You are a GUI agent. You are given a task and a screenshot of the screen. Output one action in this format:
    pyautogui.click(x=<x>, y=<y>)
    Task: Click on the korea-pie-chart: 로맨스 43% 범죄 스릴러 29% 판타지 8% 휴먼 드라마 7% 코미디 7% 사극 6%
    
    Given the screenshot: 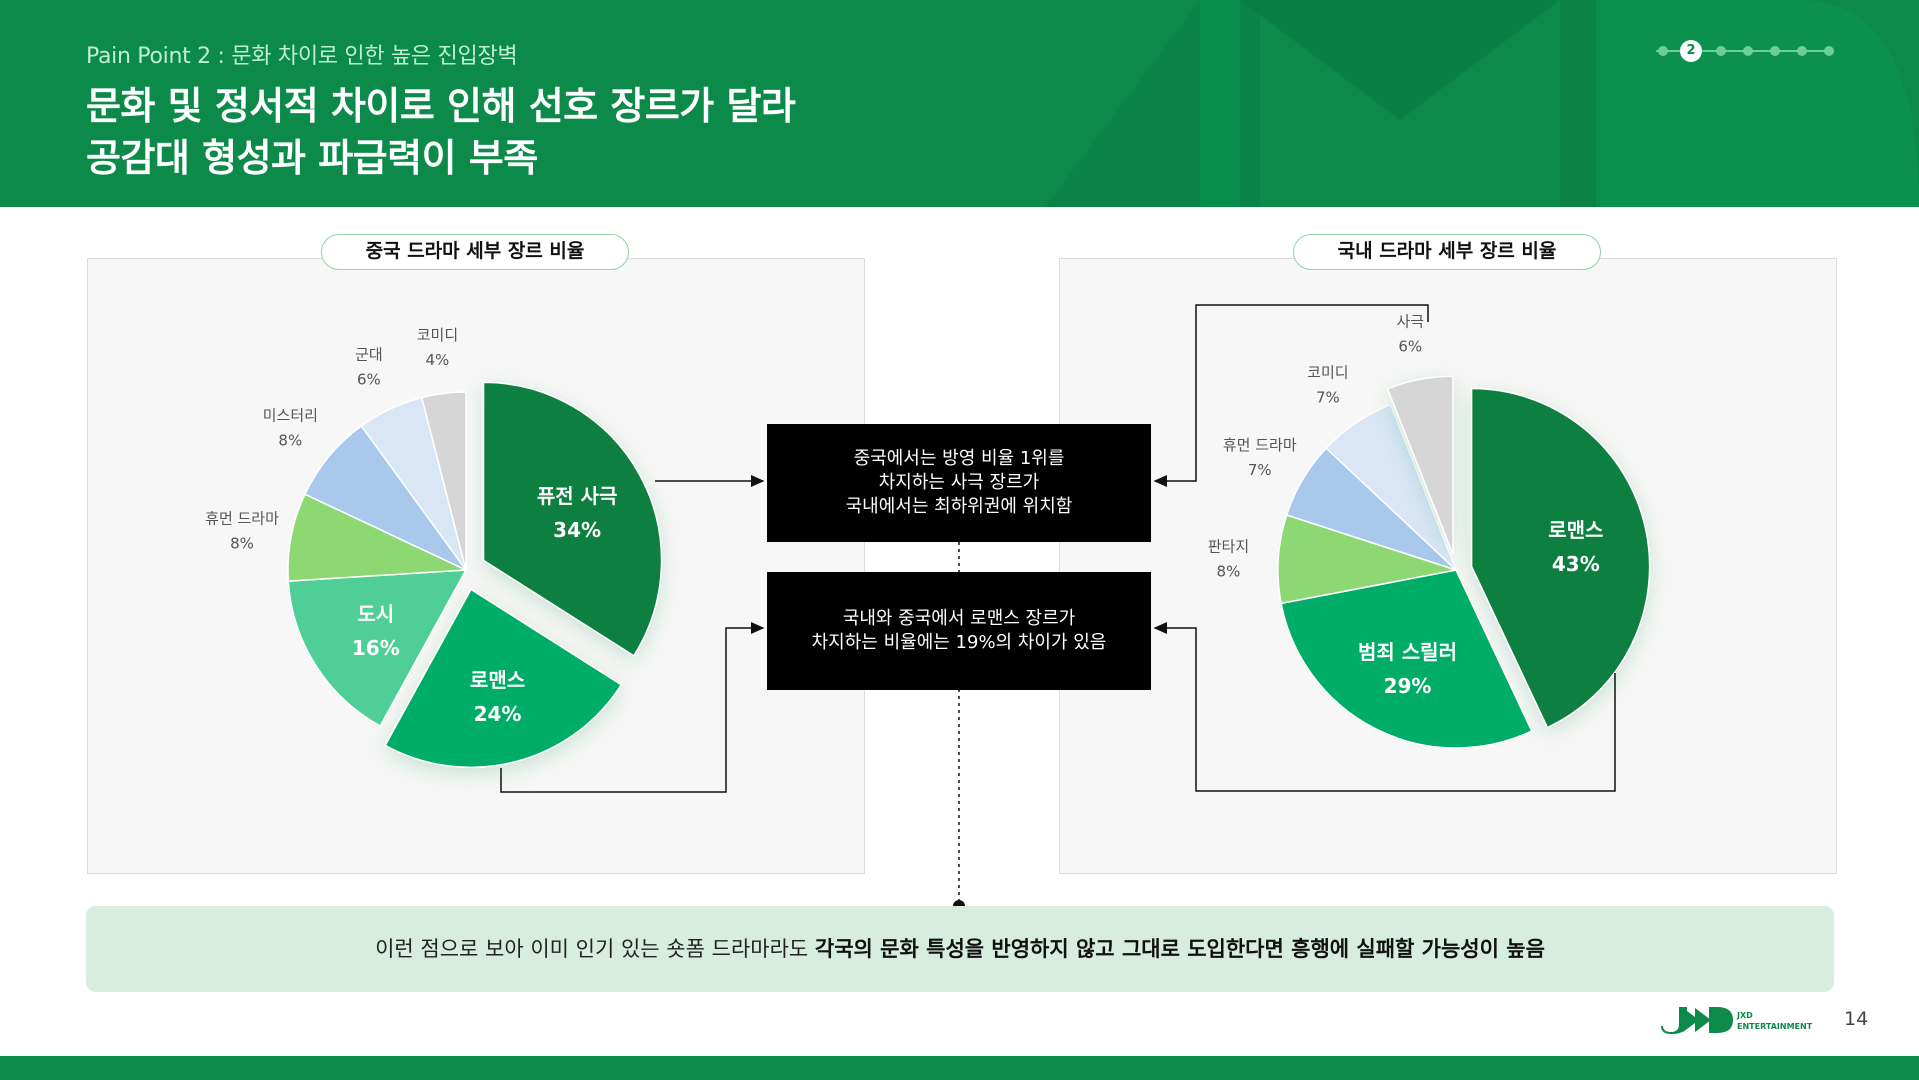 What is the action you would take?
    pyautogui.click(x=1429, y=530)
    